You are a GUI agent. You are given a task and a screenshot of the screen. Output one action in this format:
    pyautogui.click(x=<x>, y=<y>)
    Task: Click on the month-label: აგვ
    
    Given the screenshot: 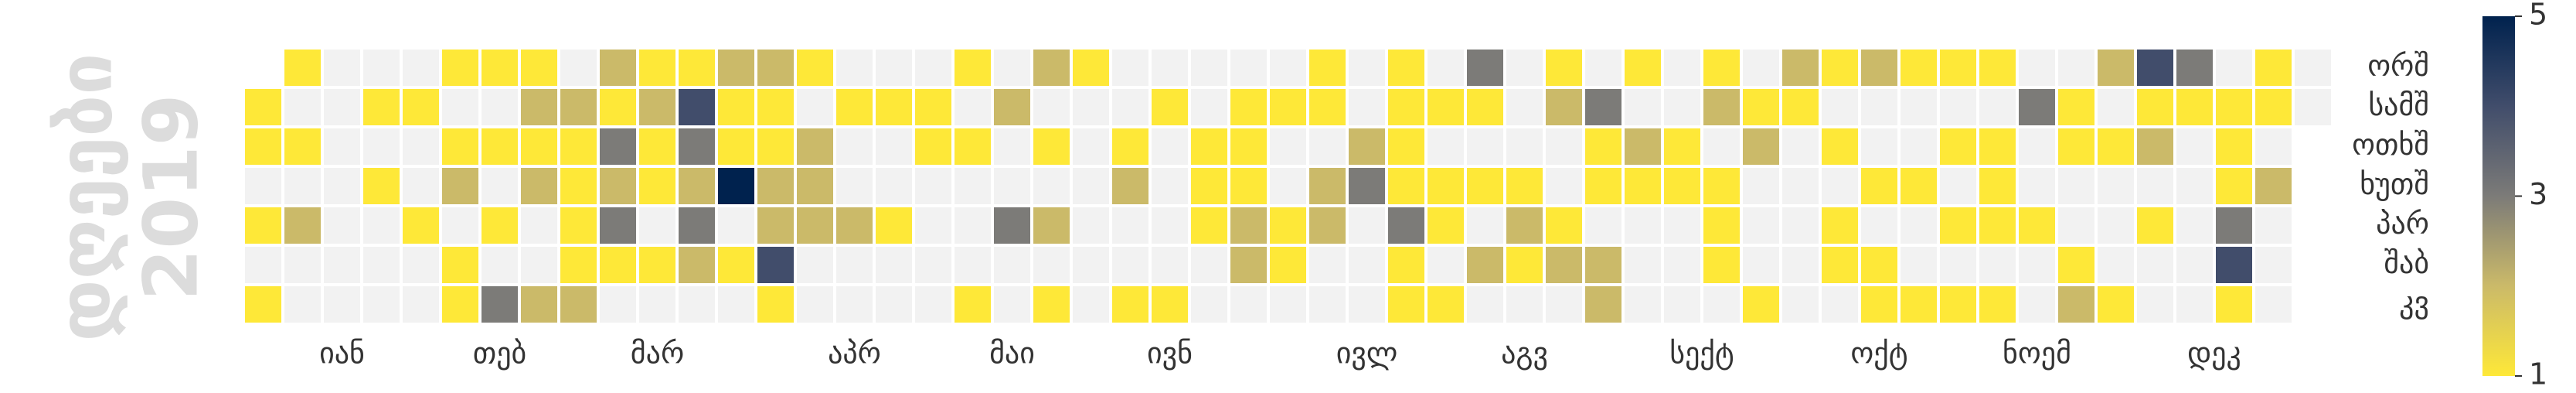 What is the action you would take?
    pyautogui.click(x=1524, y=354)
    